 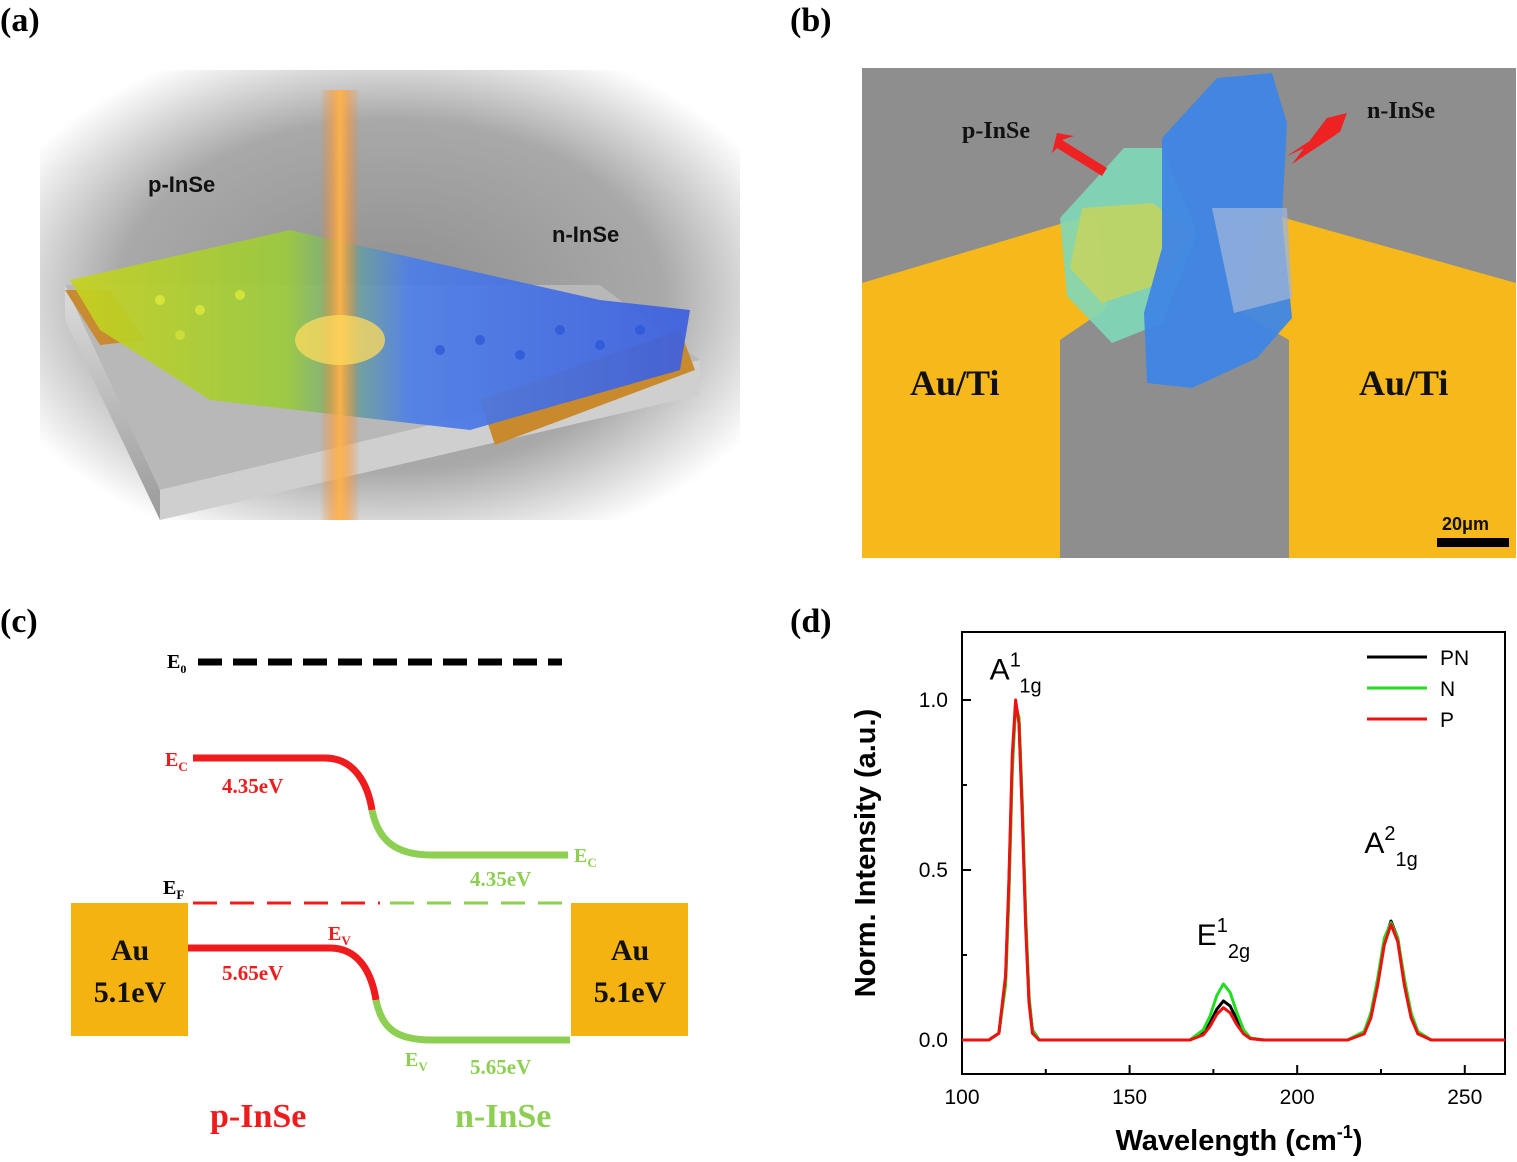 What do you see at coordinates (1473, 542) in the screenshot?
I see `scale-bar` at bounding box center [1473, 542].